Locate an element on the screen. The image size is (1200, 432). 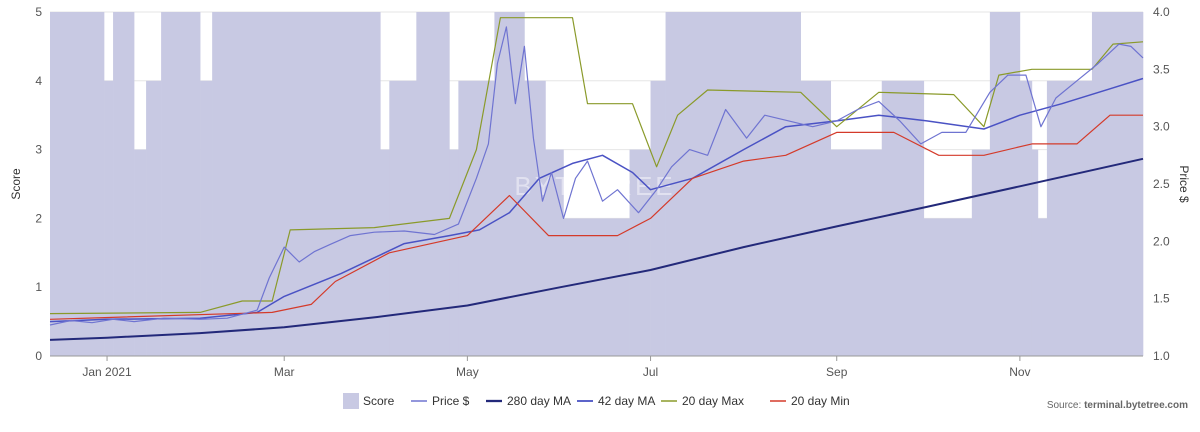
y-left-tick-label: 5 is located at coordinates (38, 12).